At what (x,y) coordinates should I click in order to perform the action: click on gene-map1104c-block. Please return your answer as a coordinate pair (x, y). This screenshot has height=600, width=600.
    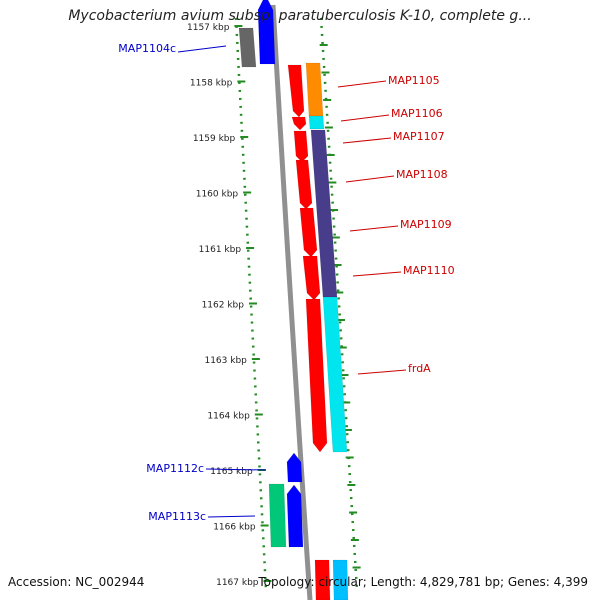
    Looking at the image, I should click on (247, 47).